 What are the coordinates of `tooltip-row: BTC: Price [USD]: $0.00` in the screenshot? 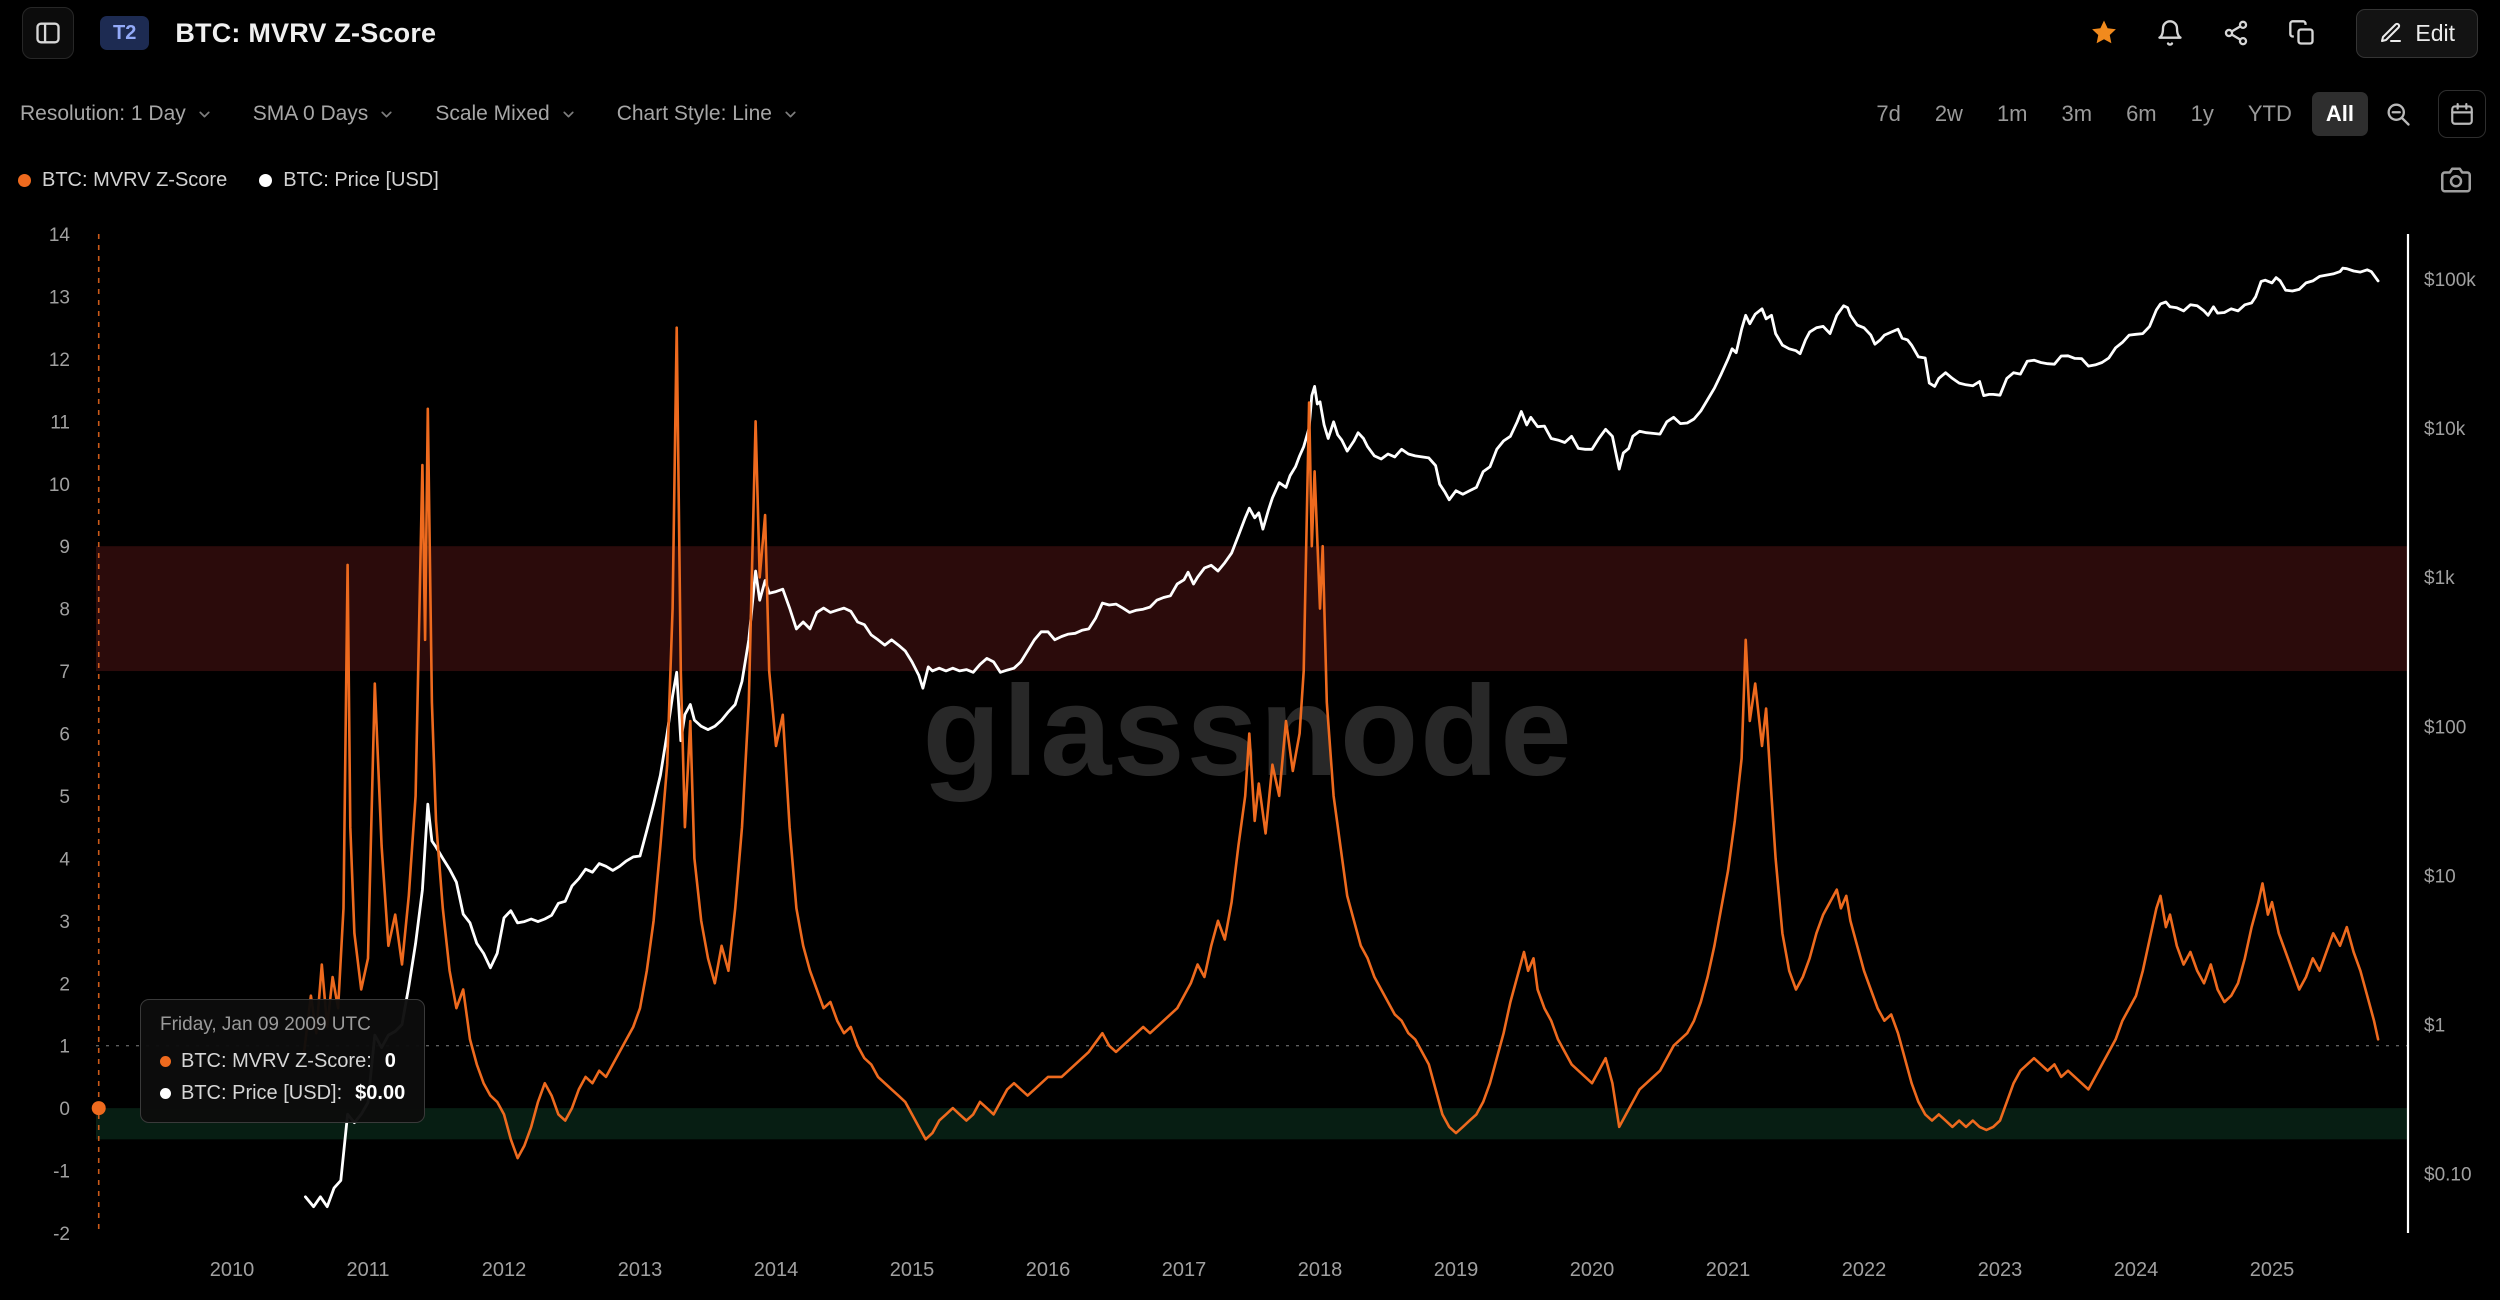 It's located at (282, 1093).